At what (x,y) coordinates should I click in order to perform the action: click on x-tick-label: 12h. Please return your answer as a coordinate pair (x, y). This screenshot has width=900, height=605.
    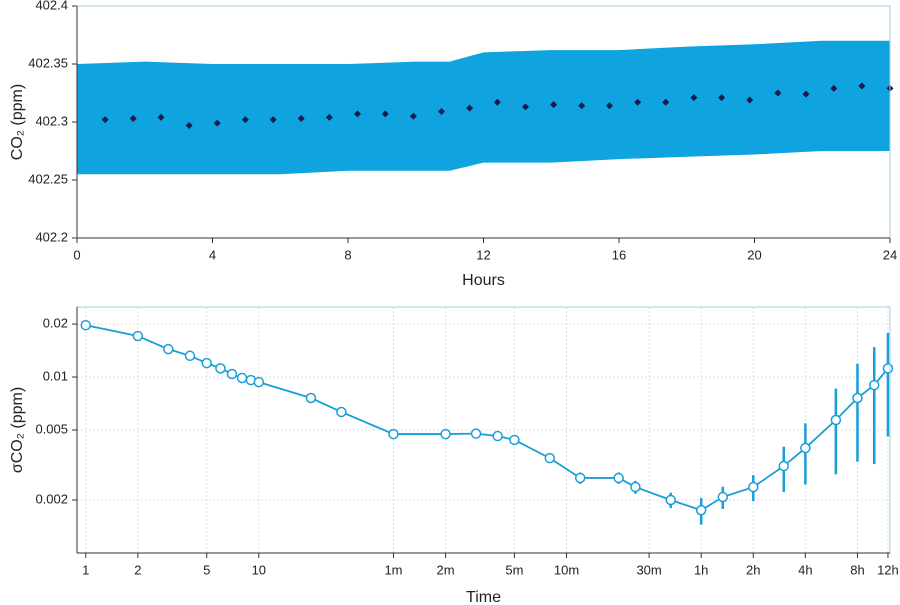
    Looking at the image, I should click on (888, 569).